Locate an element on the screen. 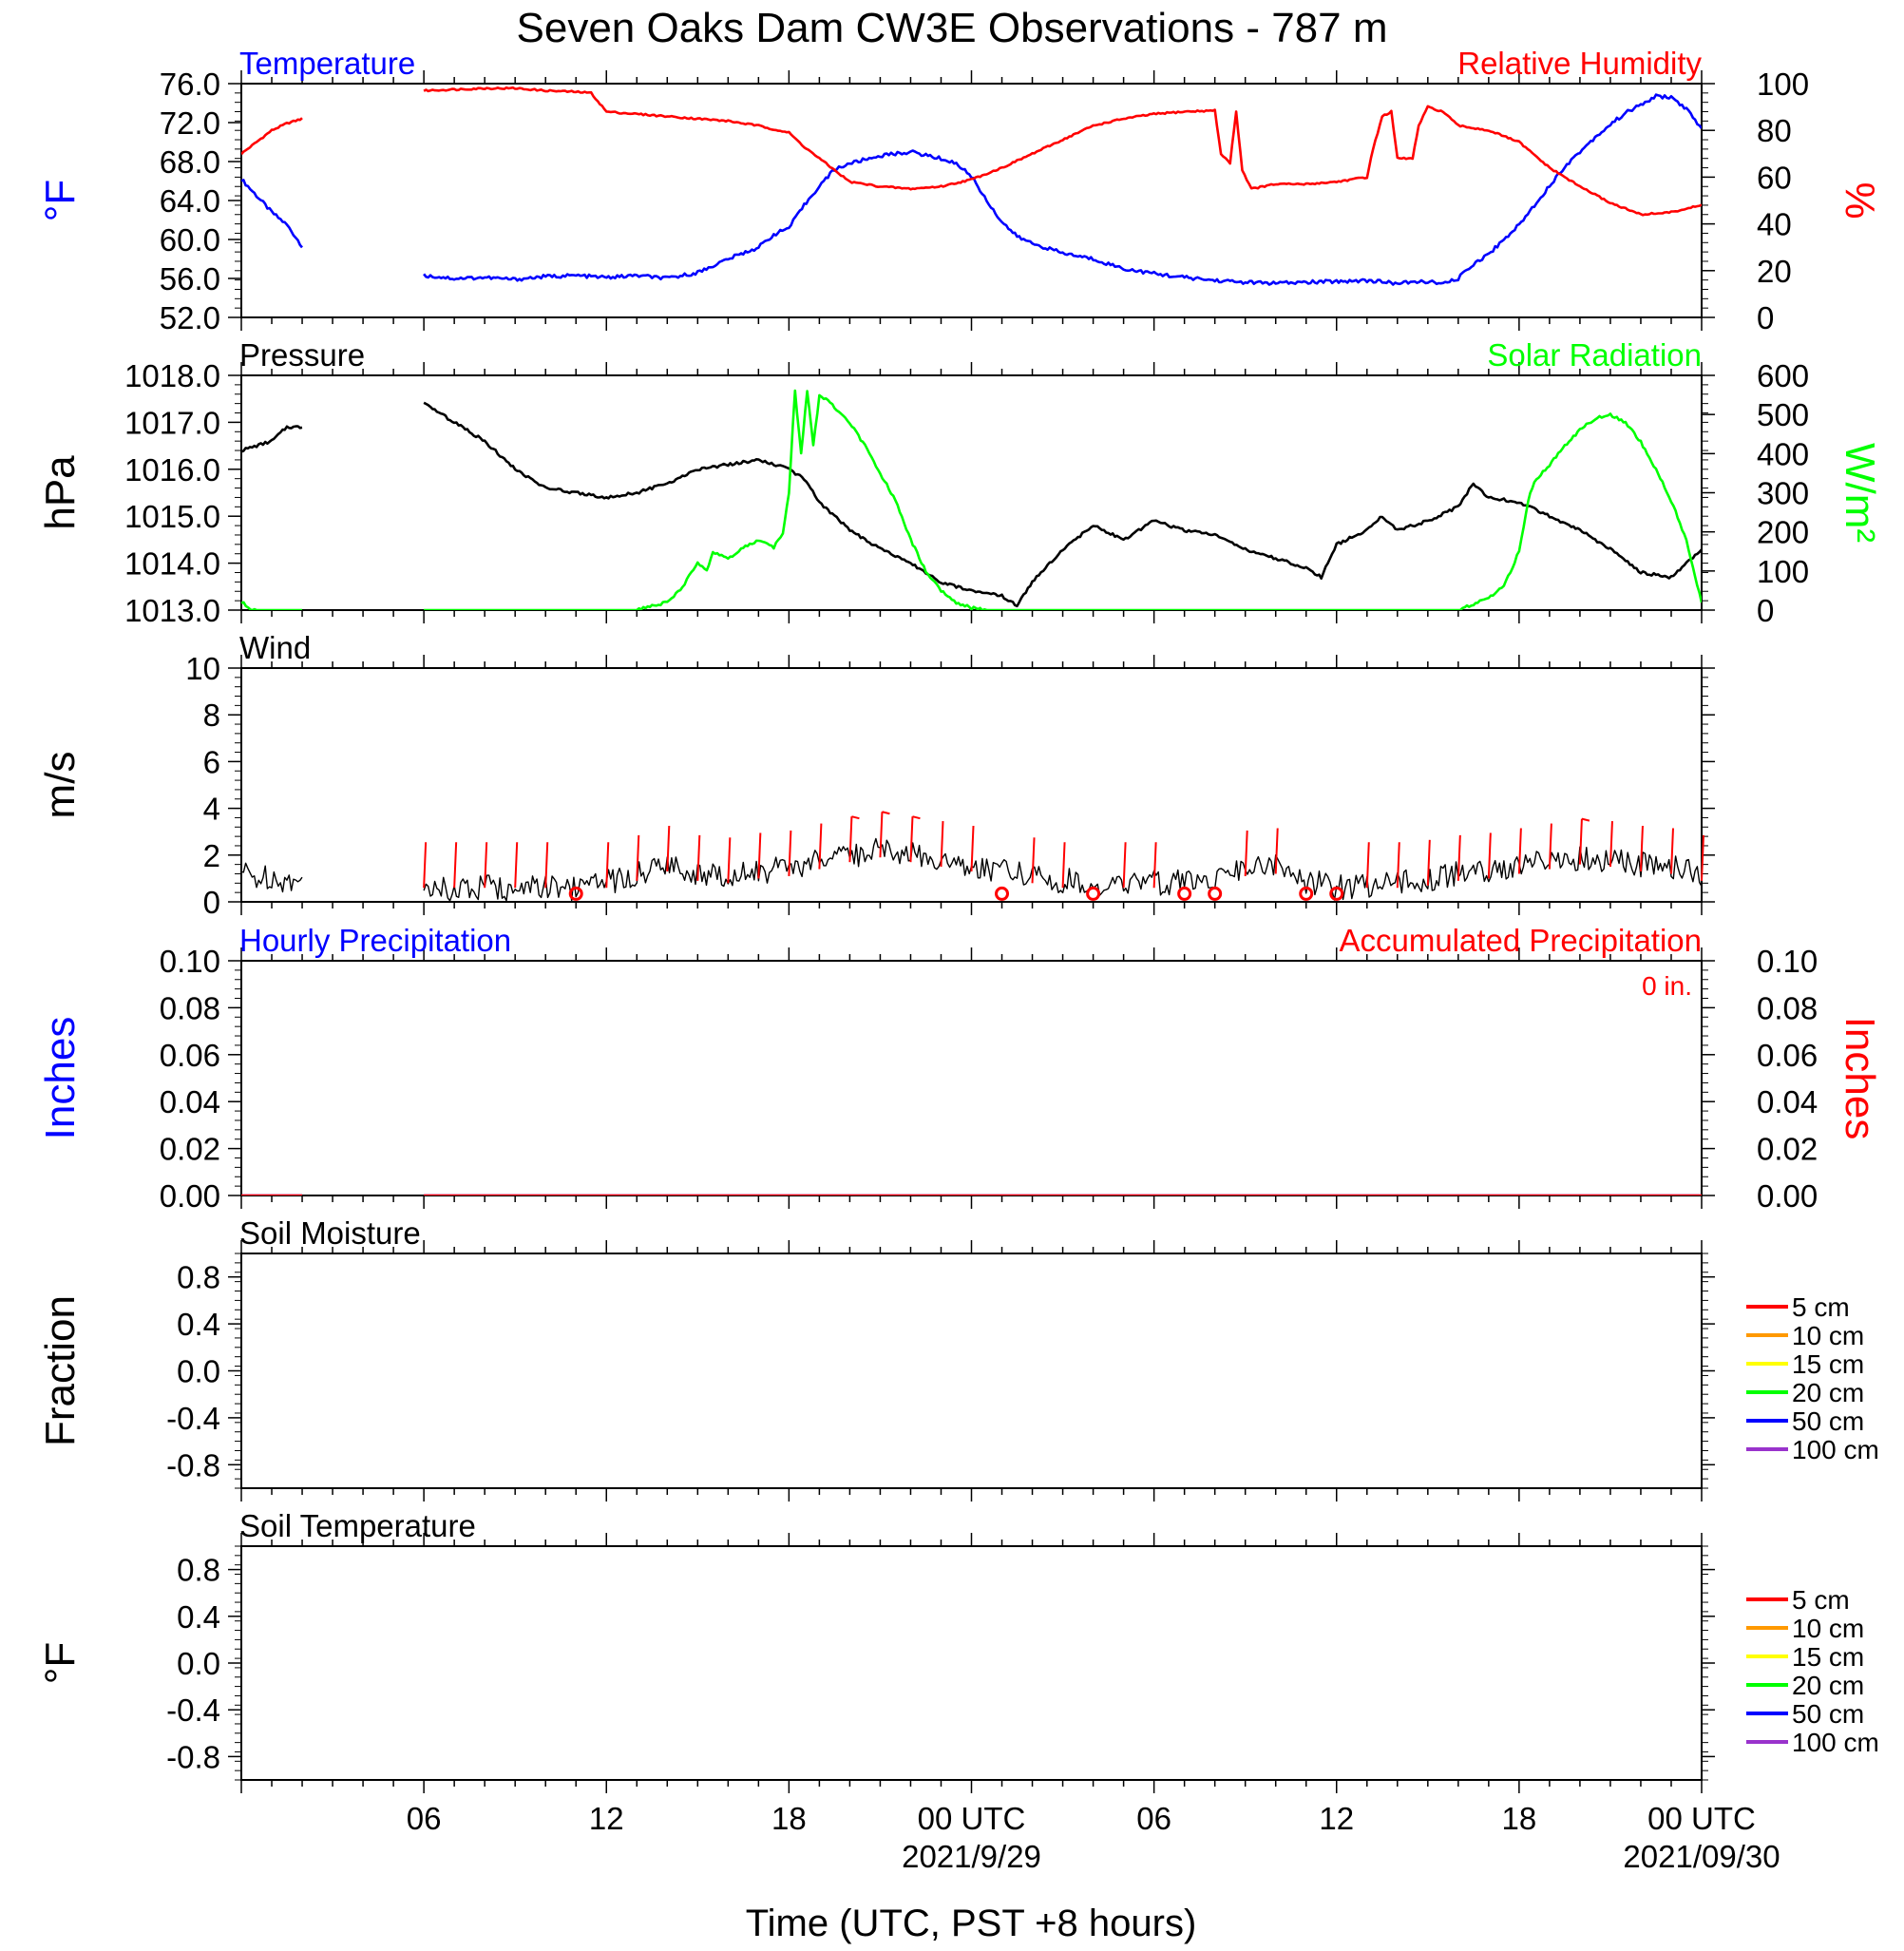  legend-label: 100 cm is located at coordinates (1836, 1743).